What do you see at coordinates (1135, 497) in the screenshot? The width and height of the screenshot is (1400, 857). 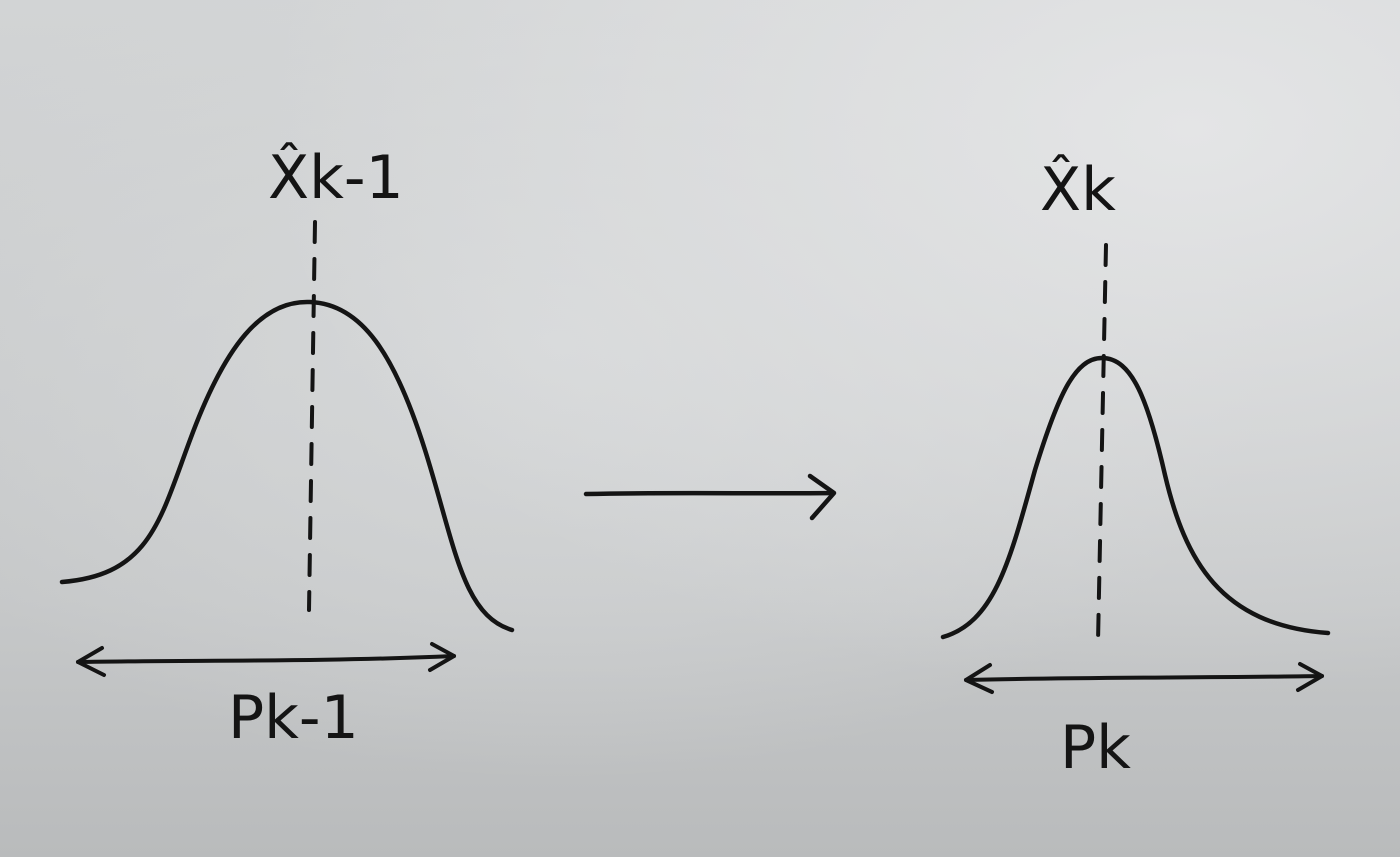 I see `posterior-bell-curve` at bounding box center [1135, 497].